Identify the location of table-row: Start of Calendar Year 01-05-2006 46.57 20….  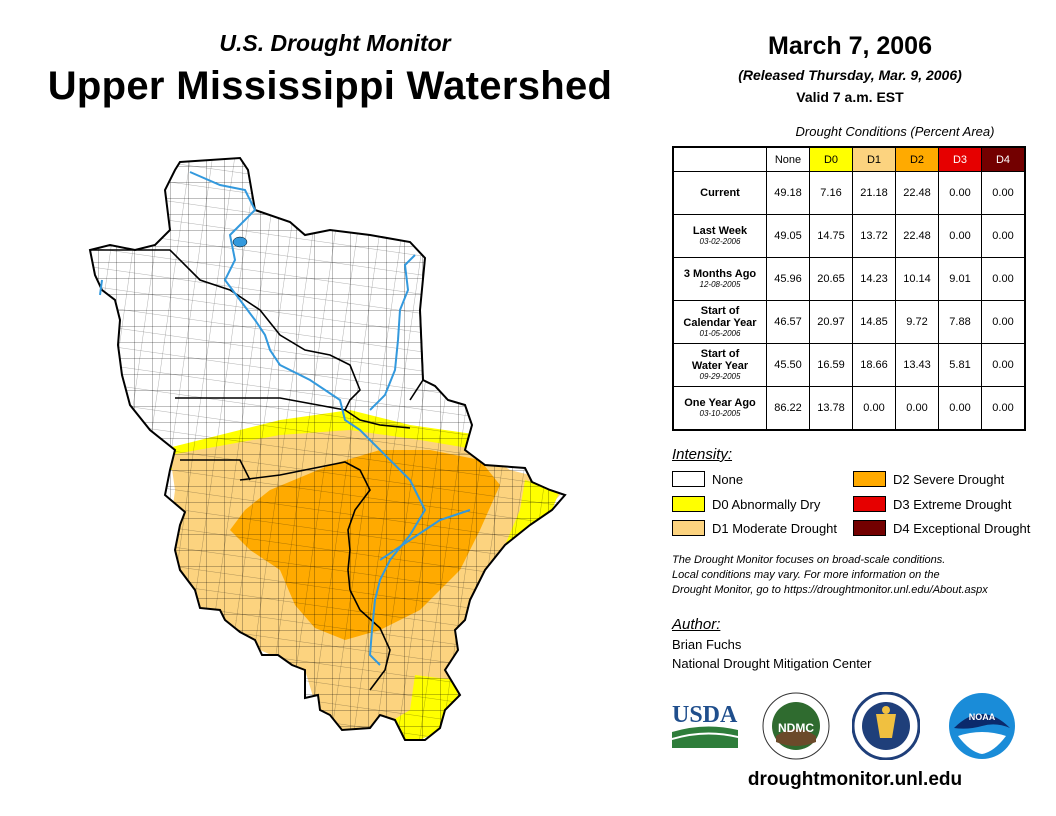
(849, 322).